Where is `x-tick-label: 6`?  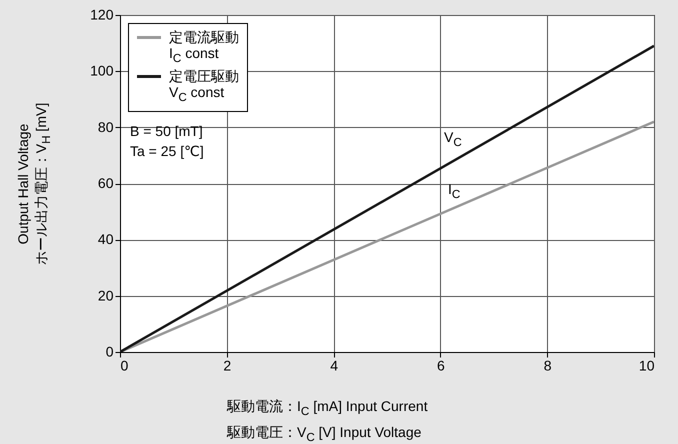
x-tick-label: 6 is located at coordinates (441, 366).